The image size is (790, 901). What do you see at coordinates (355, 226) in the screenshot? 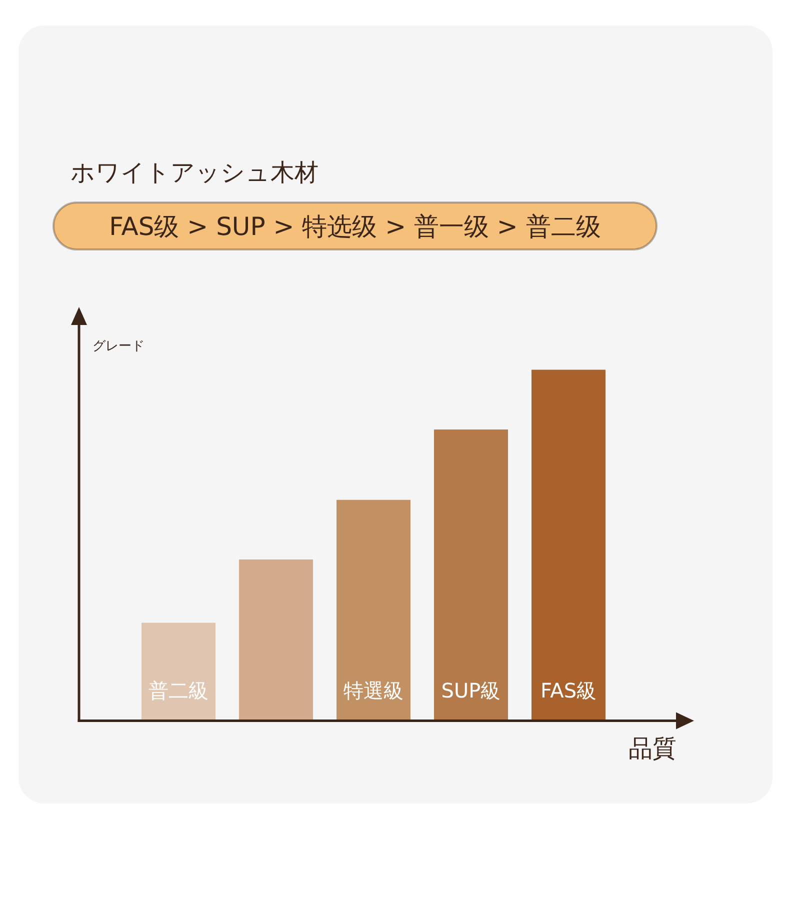
I see `chart-subtitle: FAS级 > SUP > 特选级 > 普一级 > 普二级` at bounding box center [355, 226].